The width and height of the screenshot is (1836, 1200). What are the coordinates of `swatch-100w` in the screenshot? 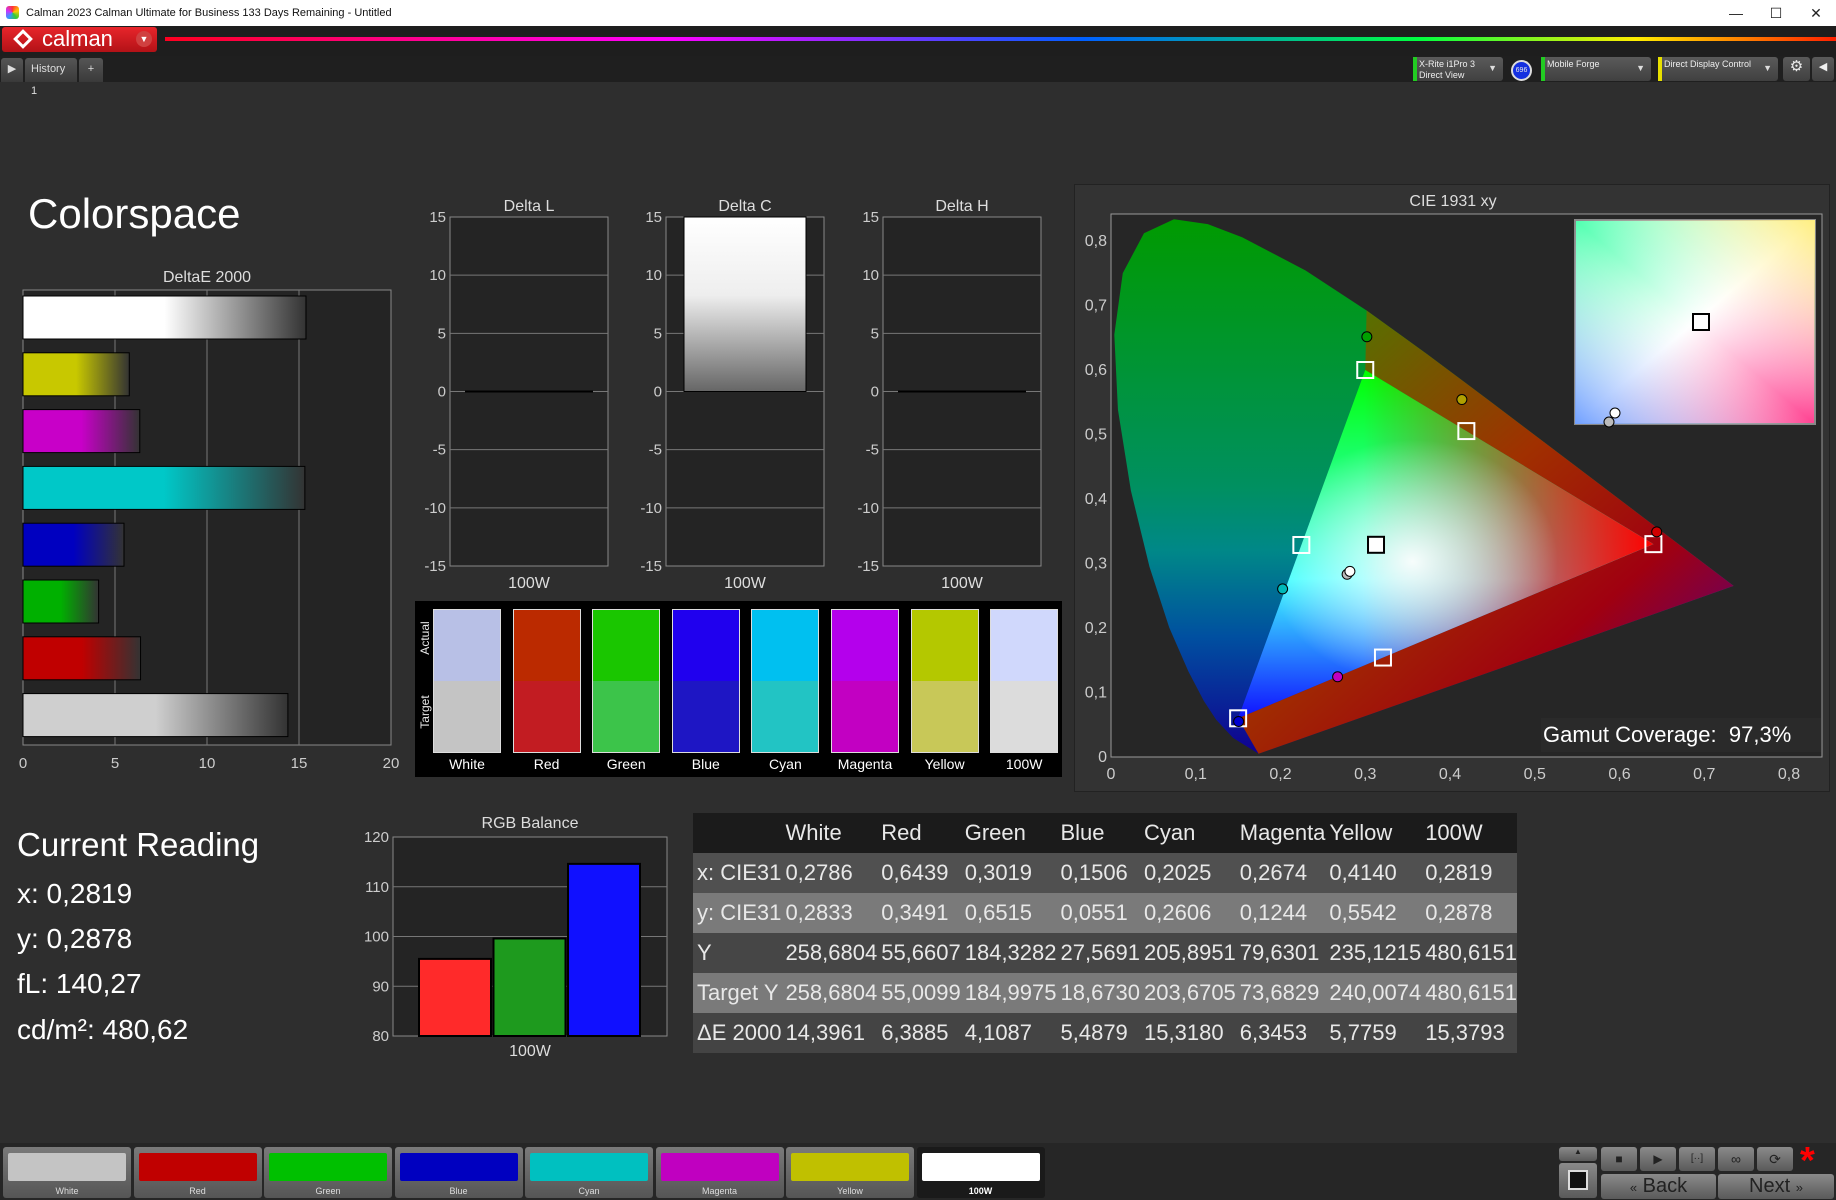 It's located at (1024, 681).